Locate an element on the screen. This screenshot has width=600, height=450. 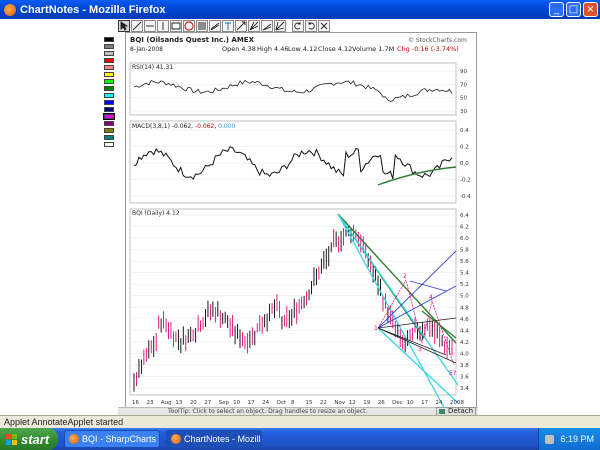
trend-channel-tool-button is located at coordinates (215, 26).